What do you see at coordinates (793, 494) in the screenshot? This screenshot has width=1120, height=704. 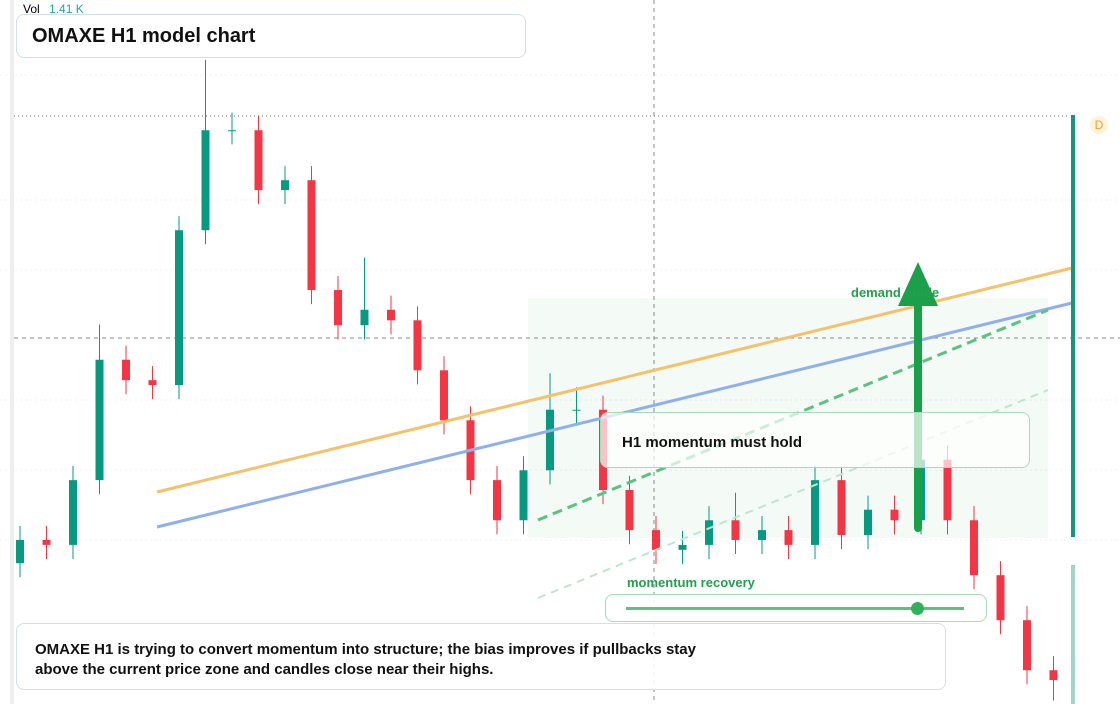 I see `trend-line` at bounding box center [793, 494].